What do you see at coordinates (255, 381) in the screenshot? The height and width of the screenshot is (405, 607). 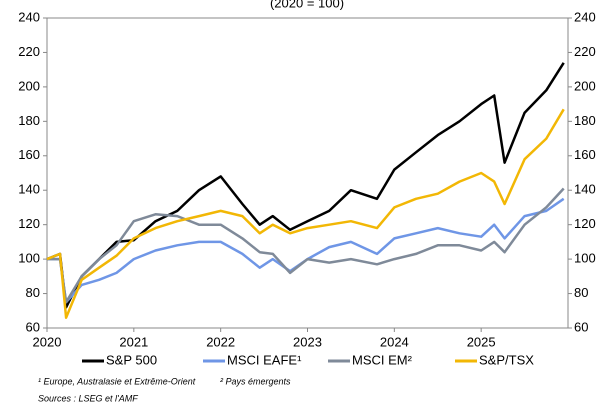 I see `footnote: ² Pays émergents` at bounding box center [255, 381].